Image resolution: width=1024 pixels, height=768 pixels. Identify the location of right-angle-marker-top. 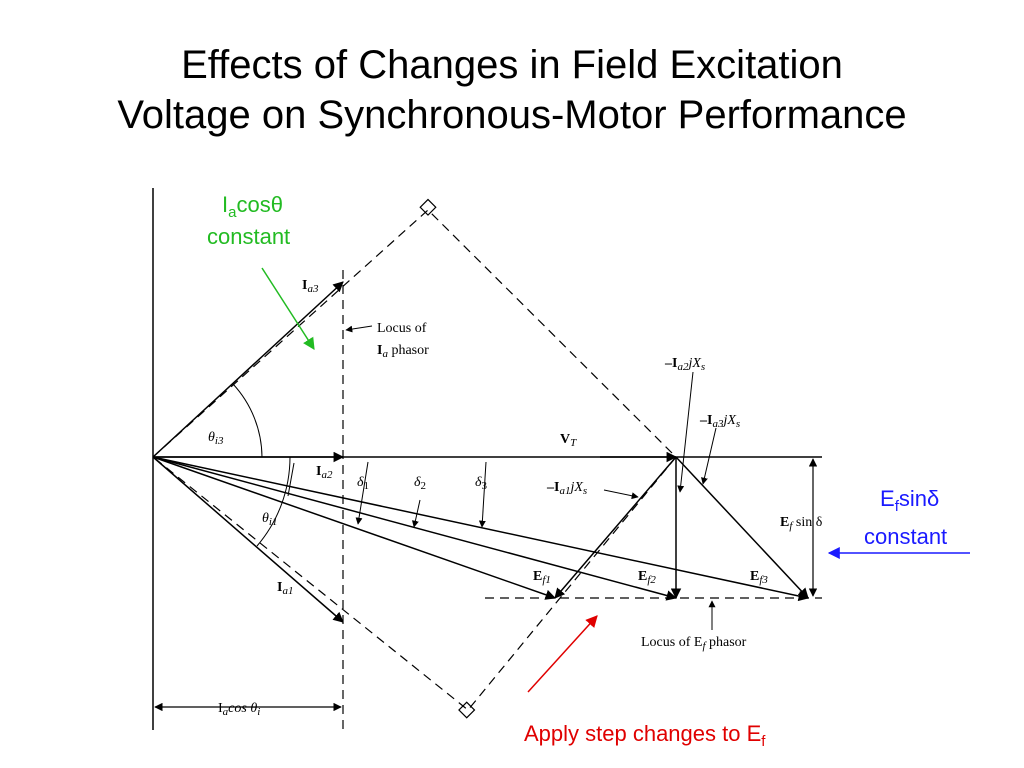
(428, 207).